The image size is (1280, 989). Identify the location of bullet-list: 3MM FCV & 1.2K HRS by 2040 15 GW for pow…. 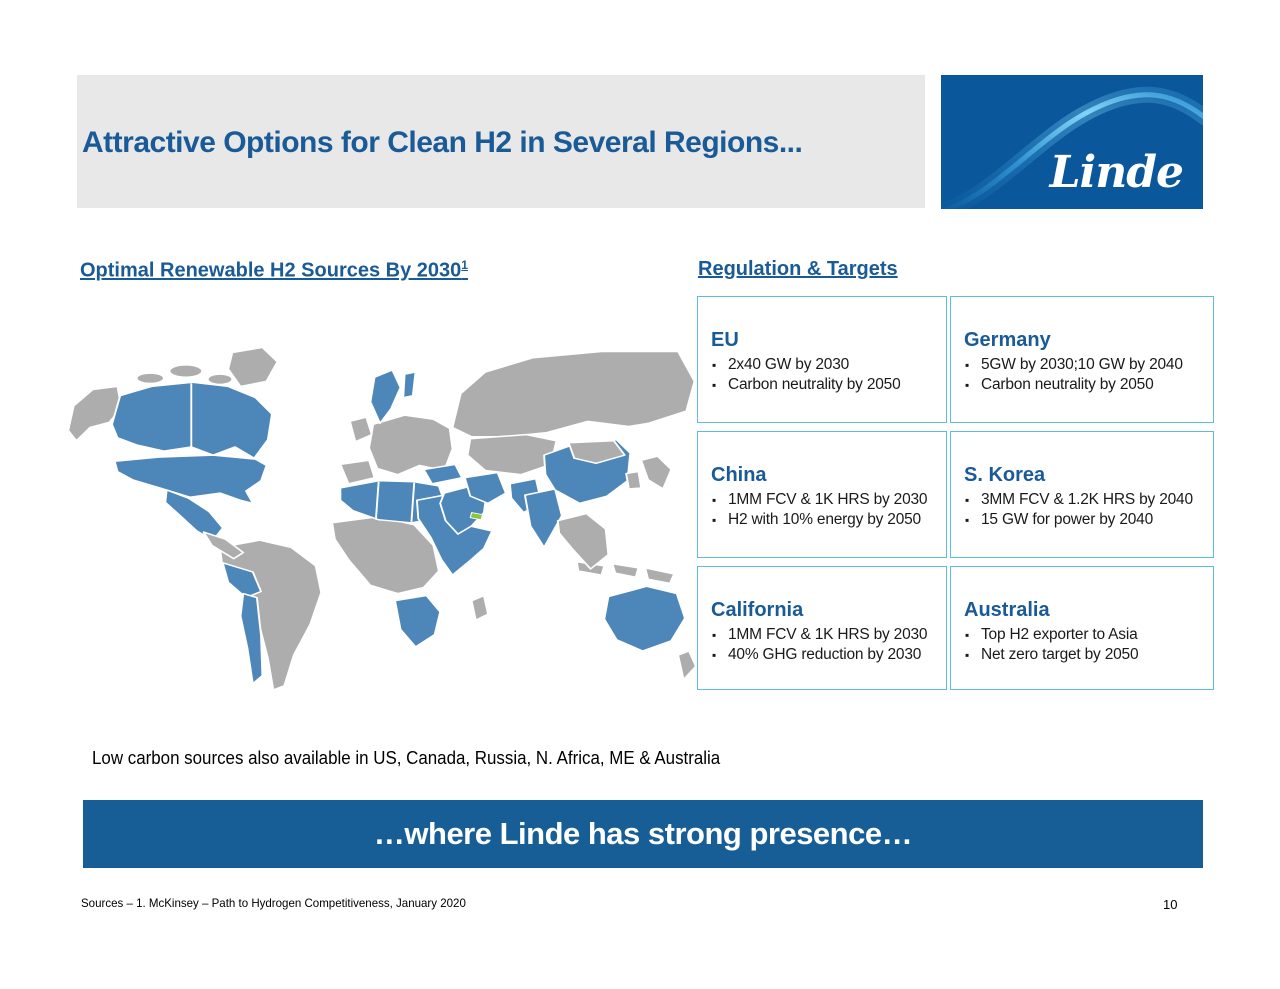
(1084, 510).